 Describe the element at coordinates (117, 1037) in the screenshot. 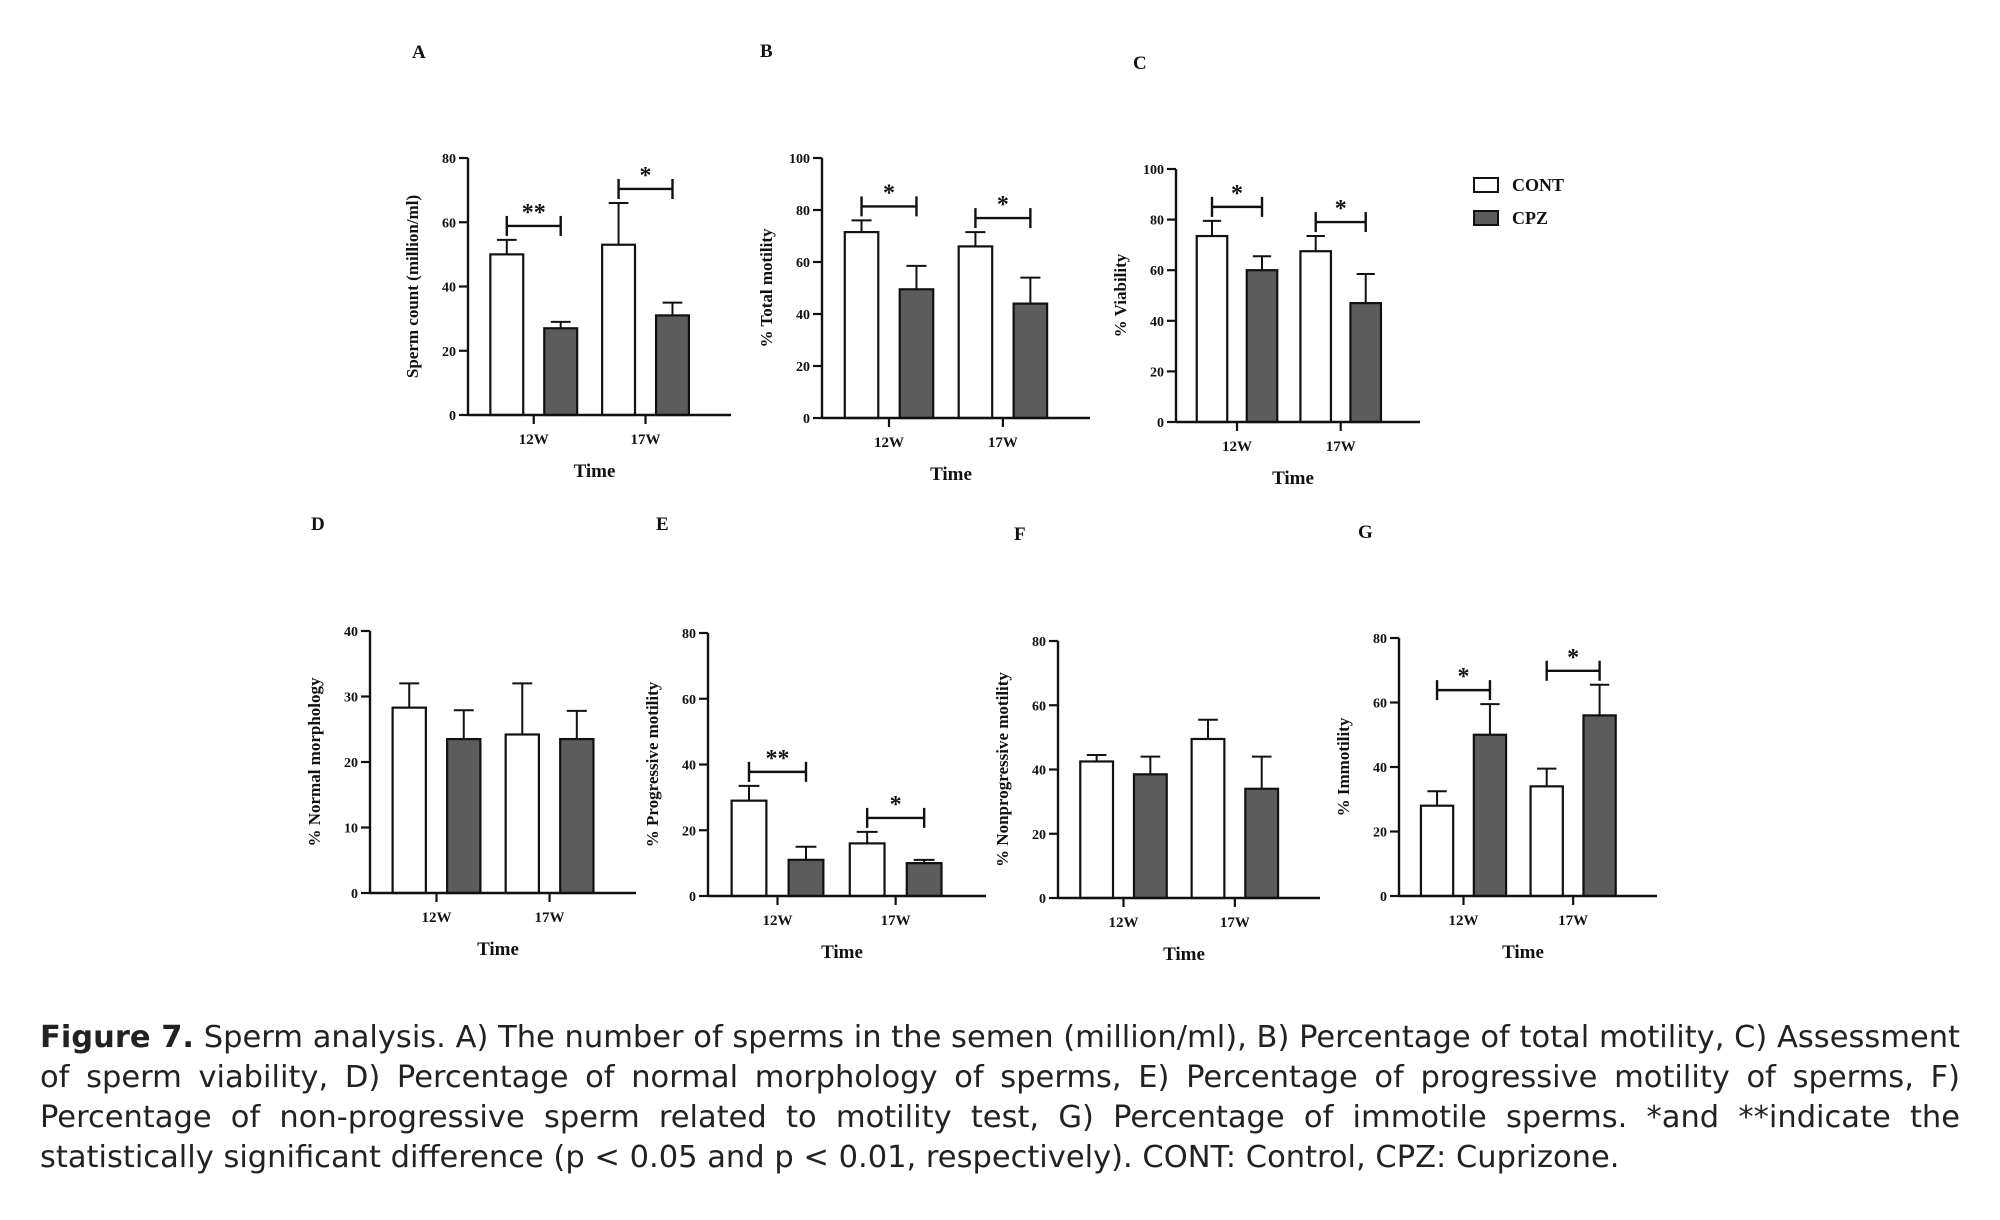

I see `caption-label: Figure 7.` at that location.